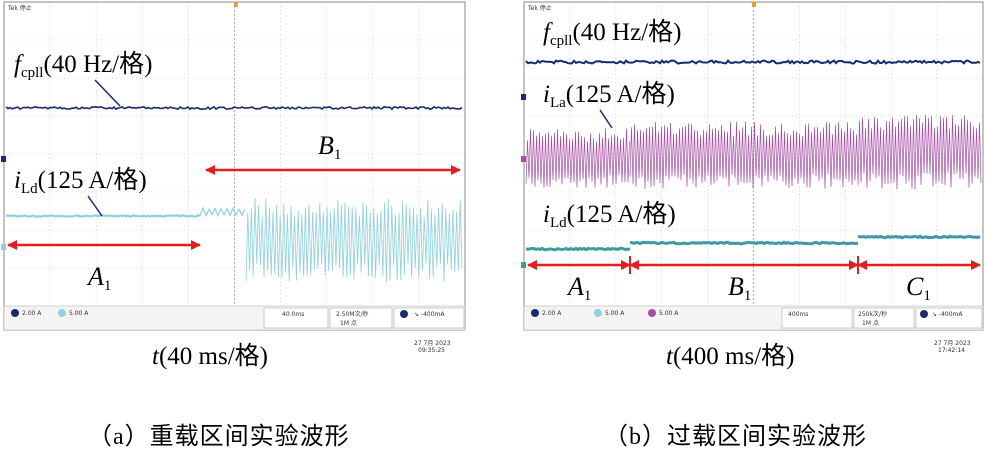 This screenshot has width=985, height=453. What do you see at coordinates (730, 356) in the screenshot?
I see `time-label-b: t(400 ms/格)` at bounding box center [730, 356].